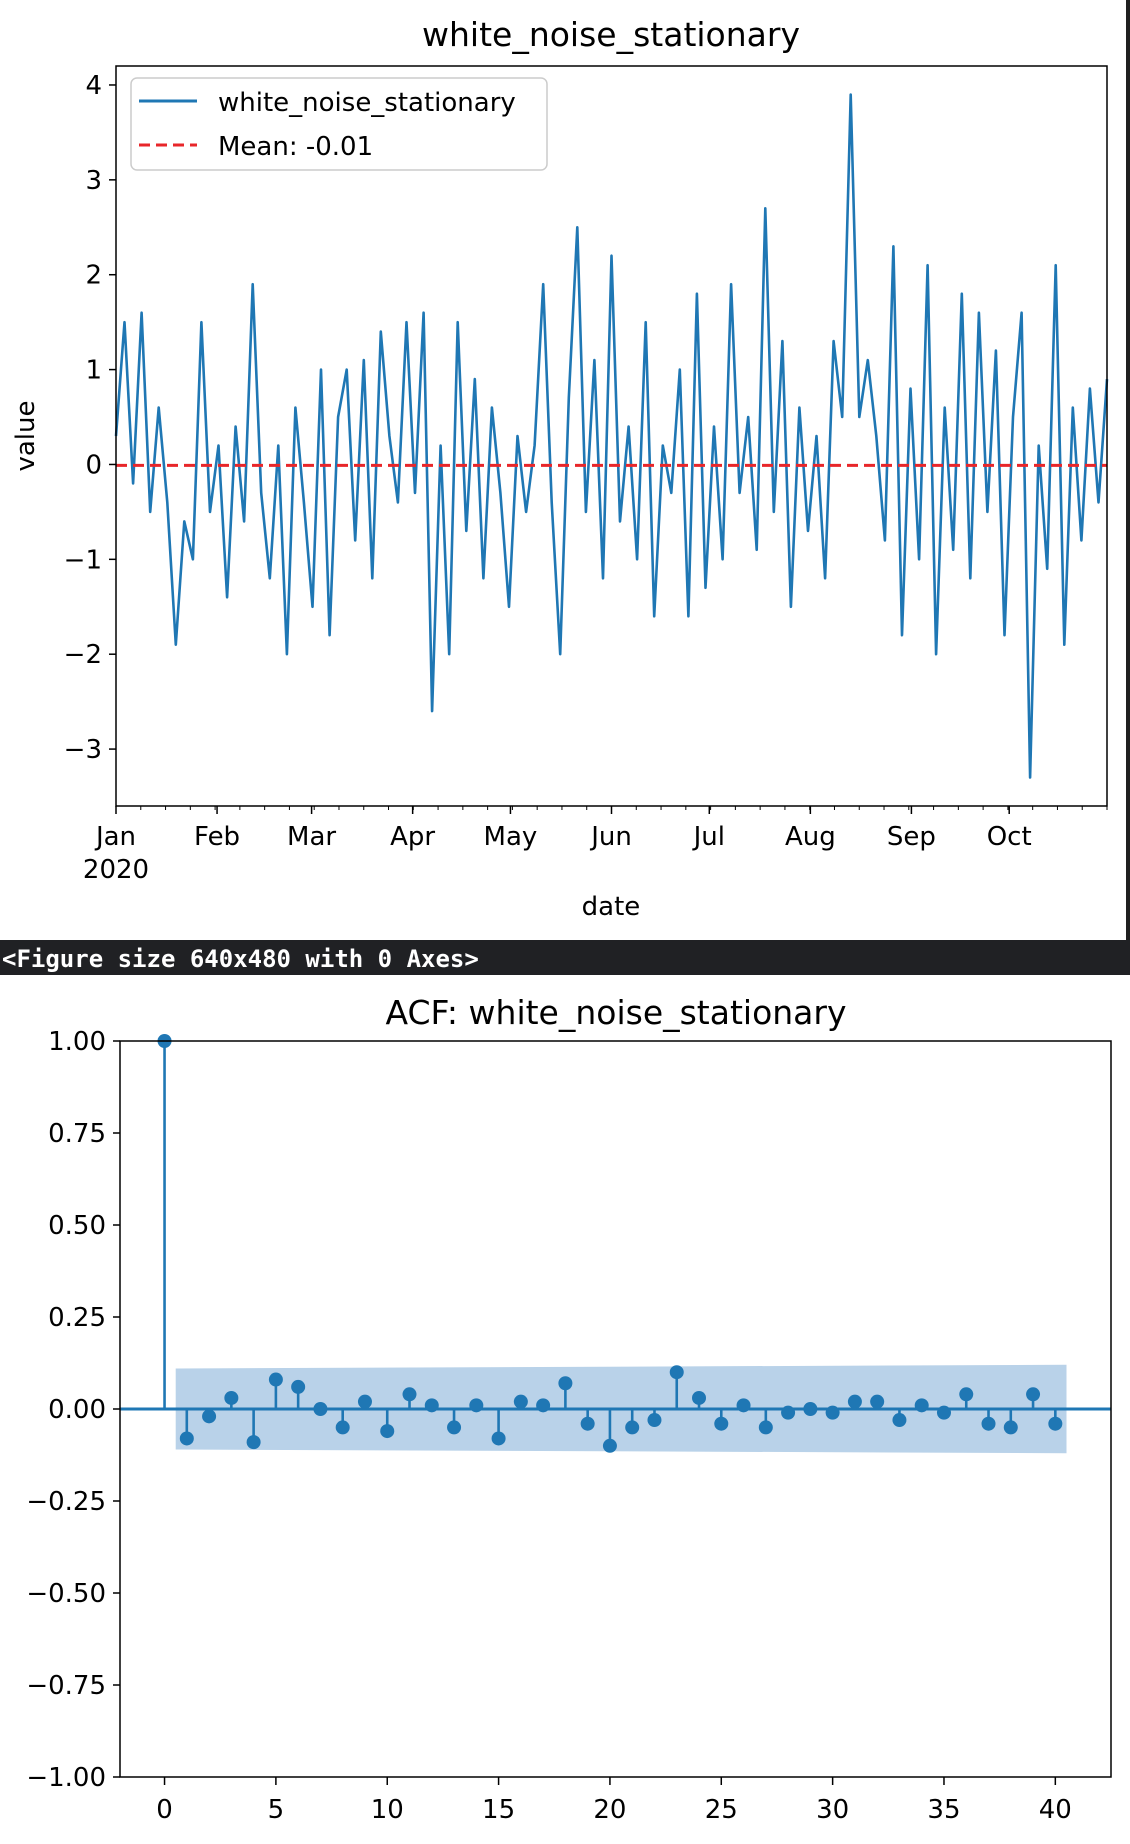  Describe the element at coordinates (810, 837) in the screenshot. I see `x-tick-label: Aug` at that location.